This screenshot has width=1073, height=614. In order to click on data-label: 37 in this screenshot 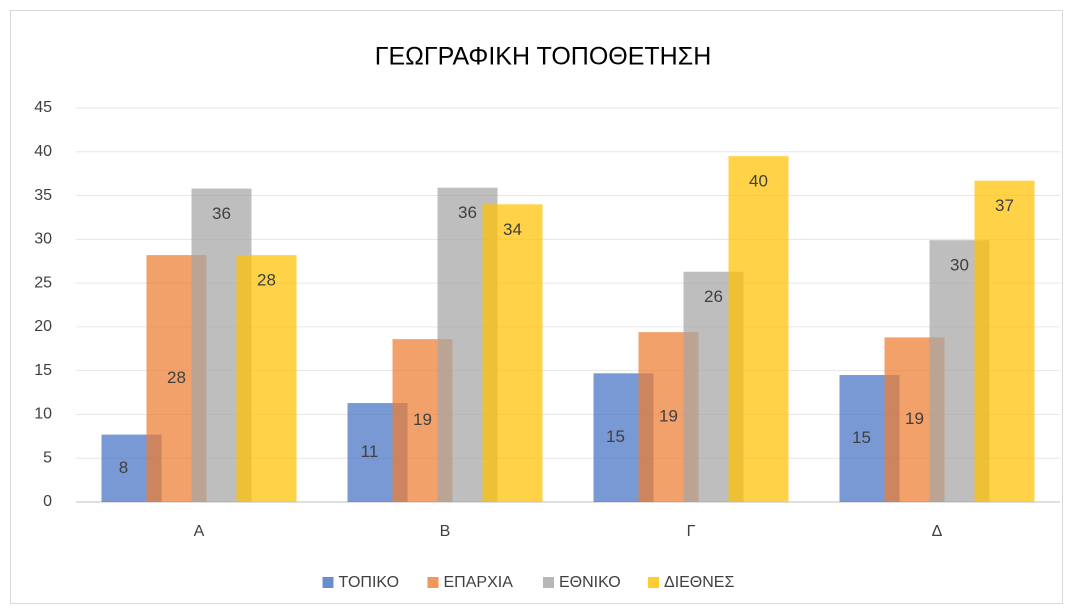, I will do `click(1004, 205)`.